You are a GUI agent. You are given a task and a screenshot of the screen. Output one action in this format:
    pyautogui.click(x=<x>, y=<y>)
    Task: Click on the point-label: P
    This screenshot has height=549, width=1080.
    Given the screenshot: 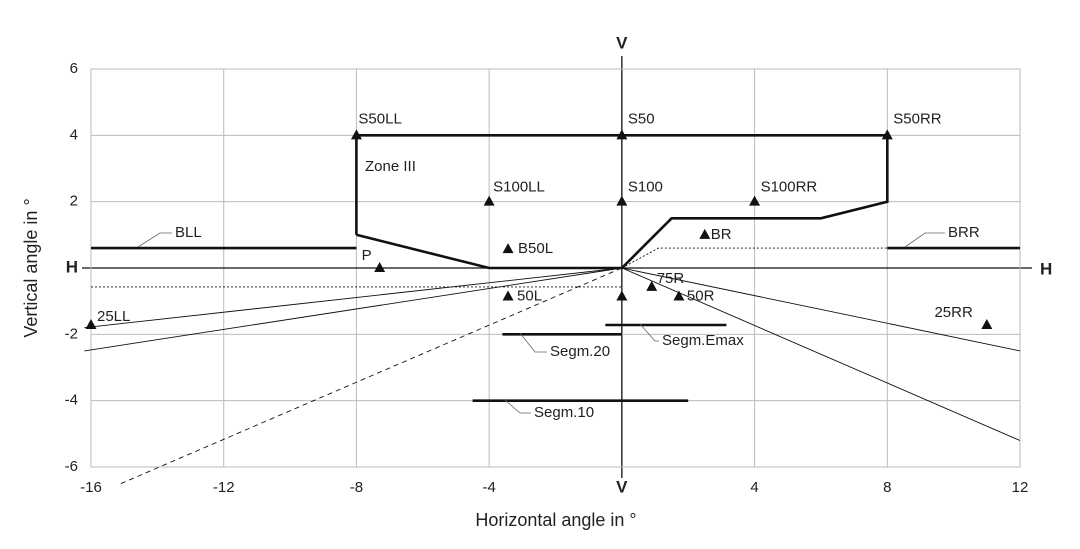 What is the action you would take?
    pyautogui.click(x=367, y=255)
    